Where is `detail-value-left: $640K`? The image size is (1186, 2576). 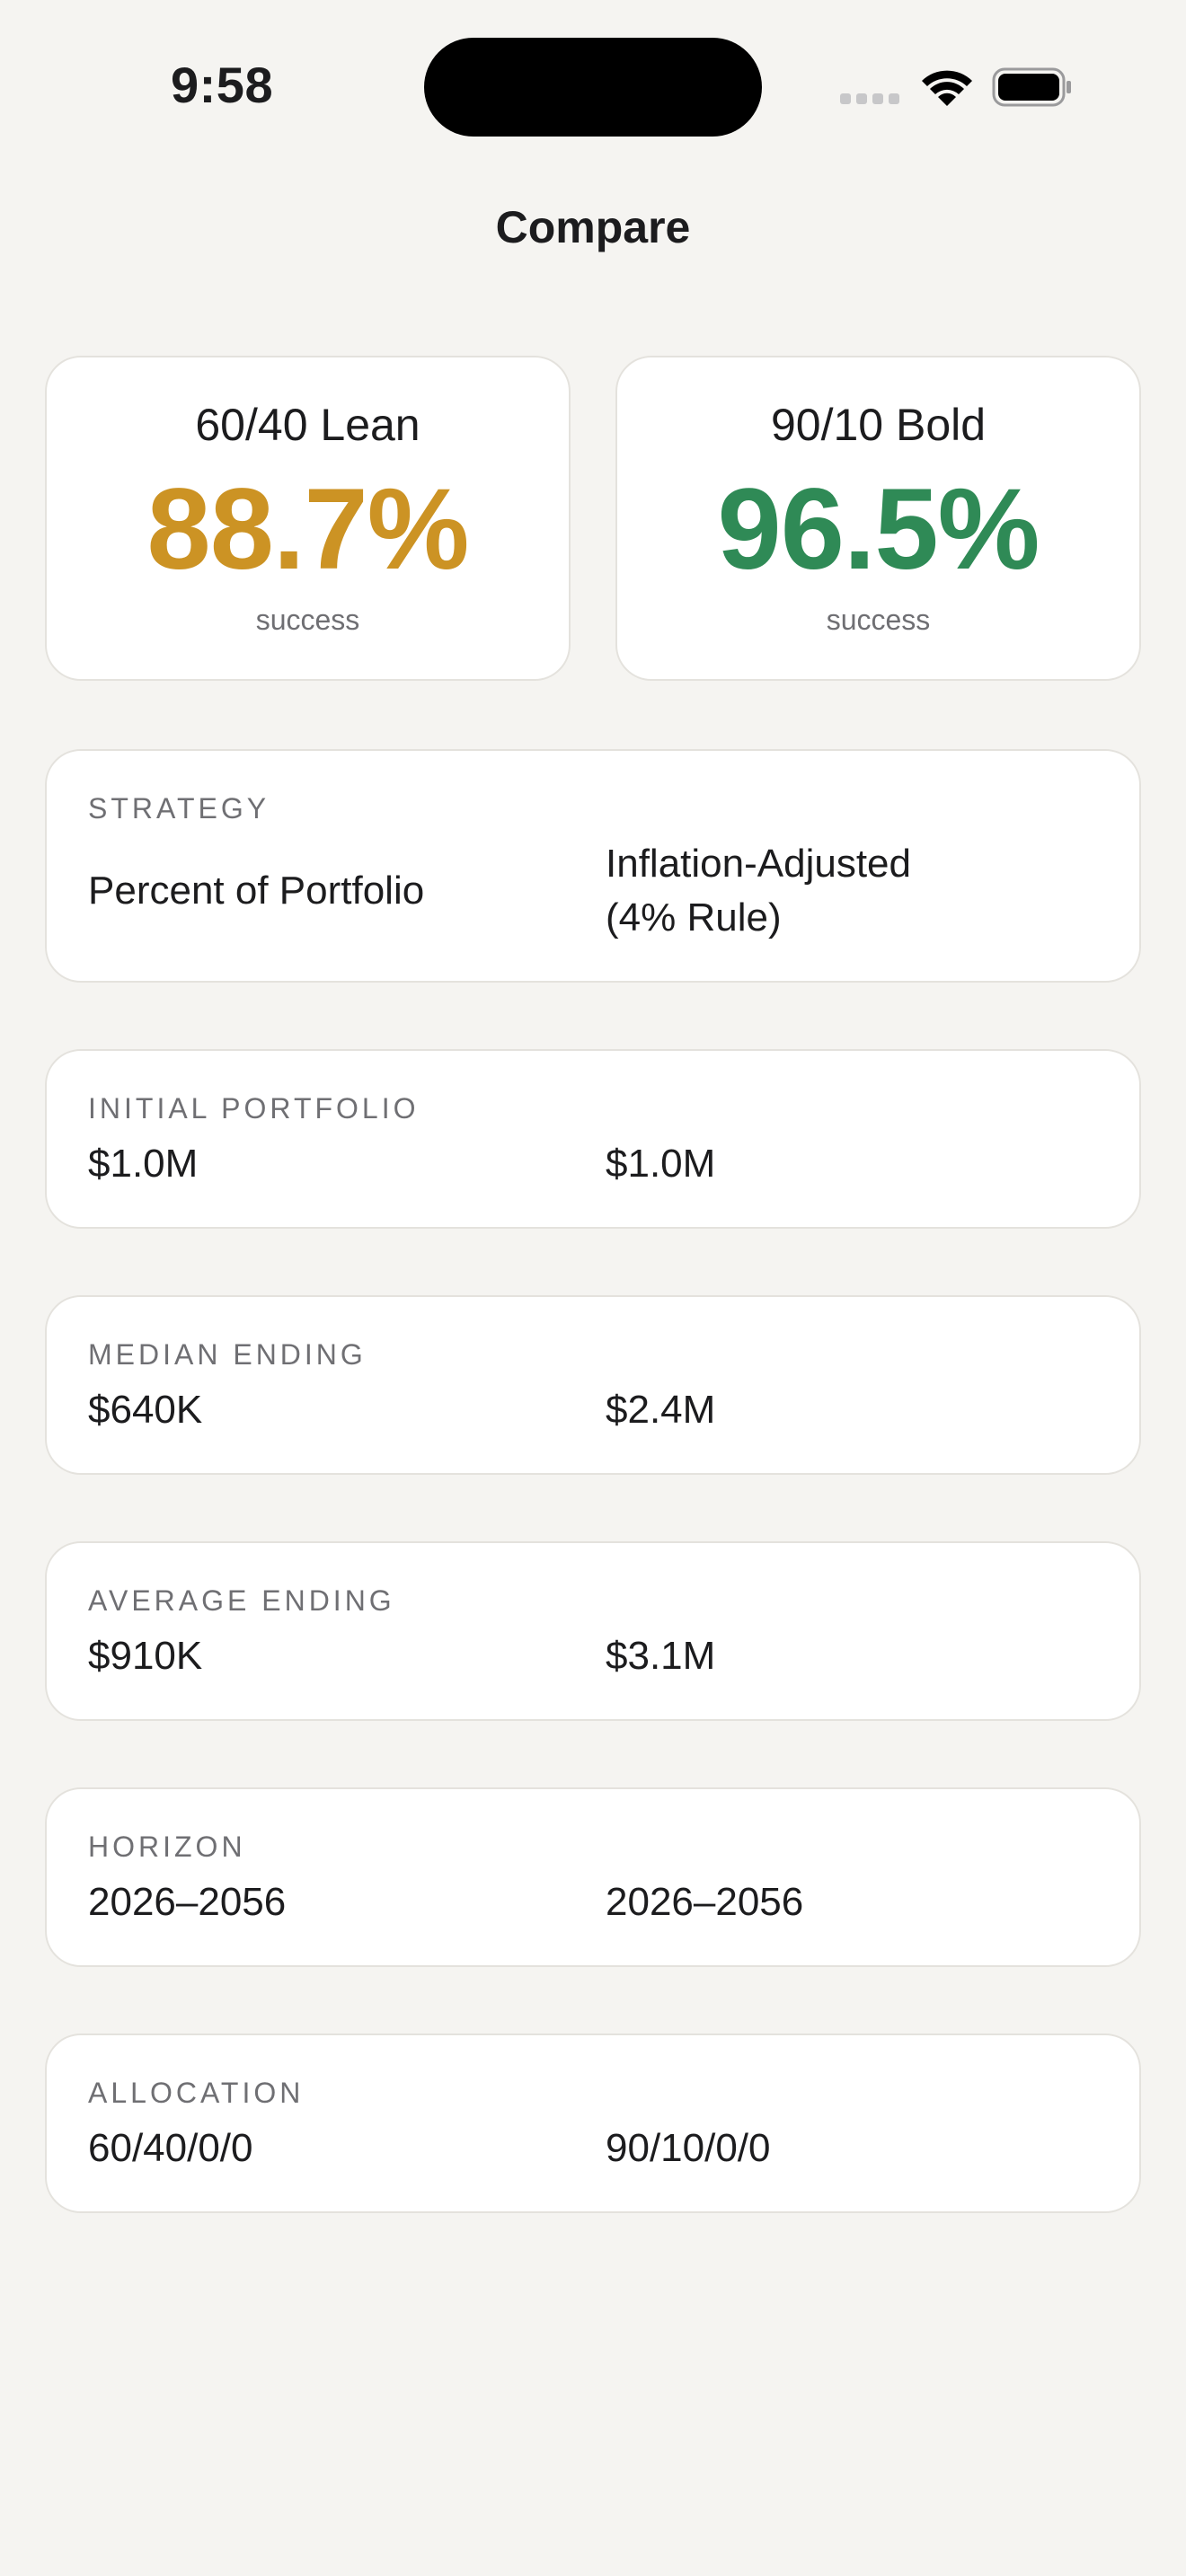
detail-value-left: $640K is located at coordinates (145, 1410).